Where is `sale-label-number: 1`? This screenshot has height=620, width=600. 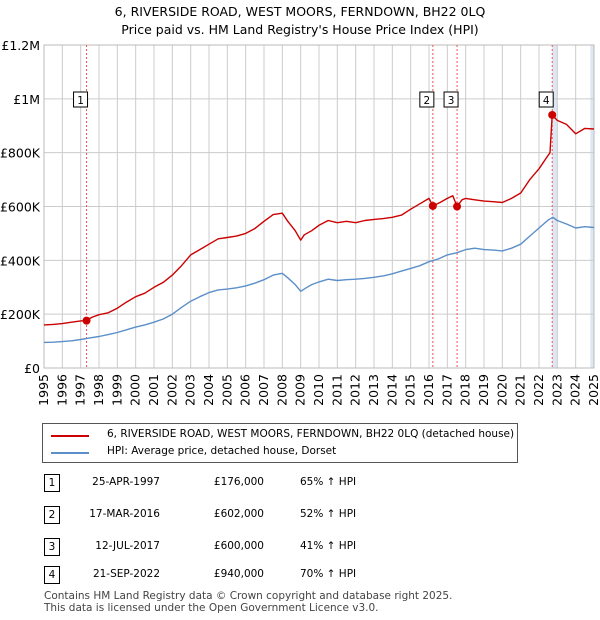
sale-label-number: 1 is located at coordinates (80, 101).